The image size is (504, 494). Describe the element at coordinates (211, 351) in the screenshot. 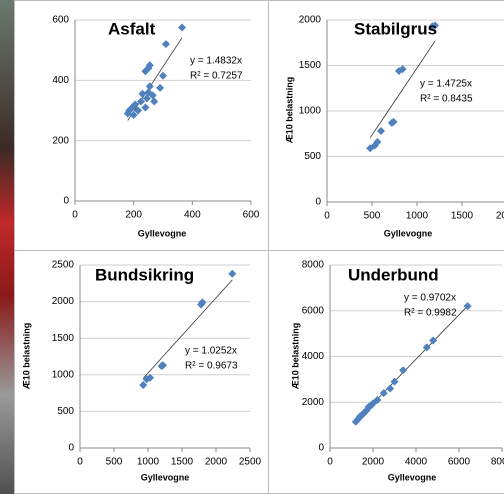

I see `annotation: y = 1.0252x` at that location.